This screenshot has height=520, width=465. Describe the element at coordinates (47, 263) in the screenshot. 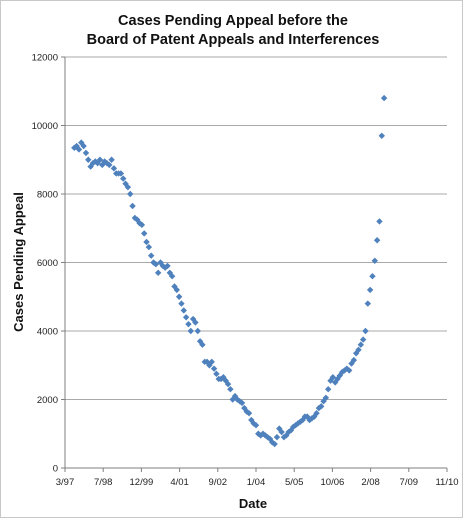

I see `y-tick-label: 6000` at that location.